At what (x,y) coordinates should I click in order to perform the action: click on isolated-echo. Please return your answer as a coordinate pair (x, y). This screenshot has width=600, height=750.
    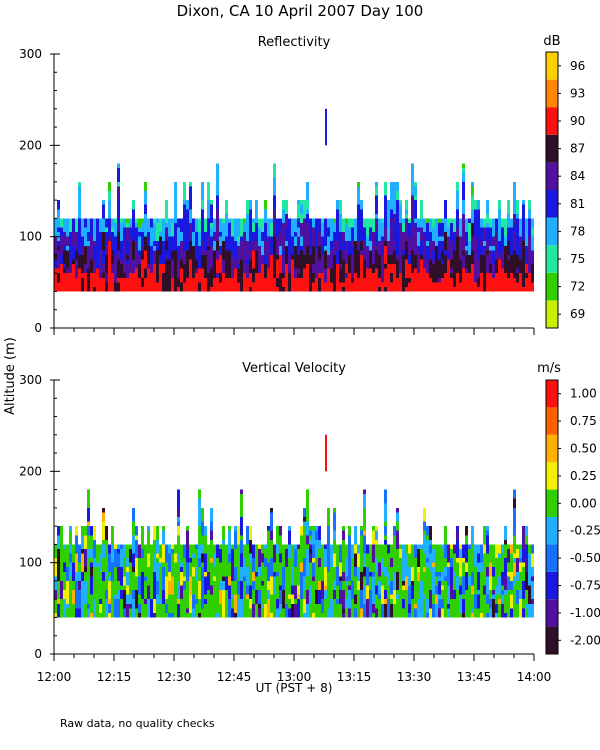
    Looking at the image, I should click on (326, 453).